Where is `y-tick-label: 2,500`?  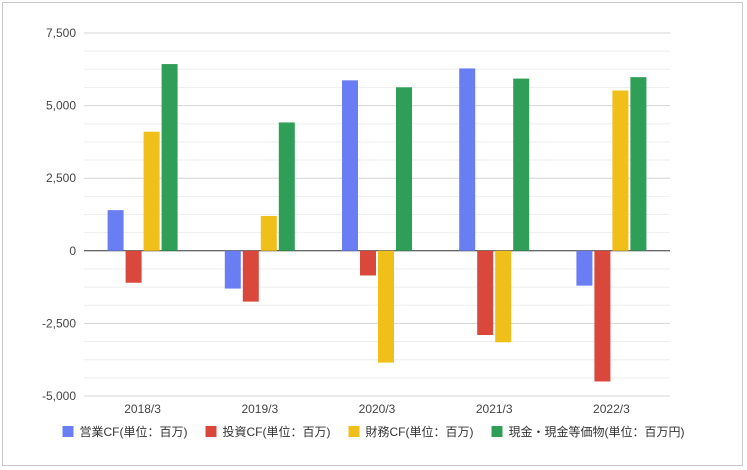
y-tick-label: 2,500 is located at coordinates (61, 178).